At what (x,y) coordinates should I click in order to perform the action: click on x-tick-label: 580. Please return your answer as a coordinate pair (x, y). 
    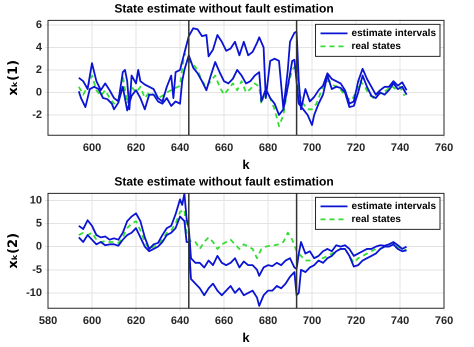
    Looking at the image, I should click on (48, 320).